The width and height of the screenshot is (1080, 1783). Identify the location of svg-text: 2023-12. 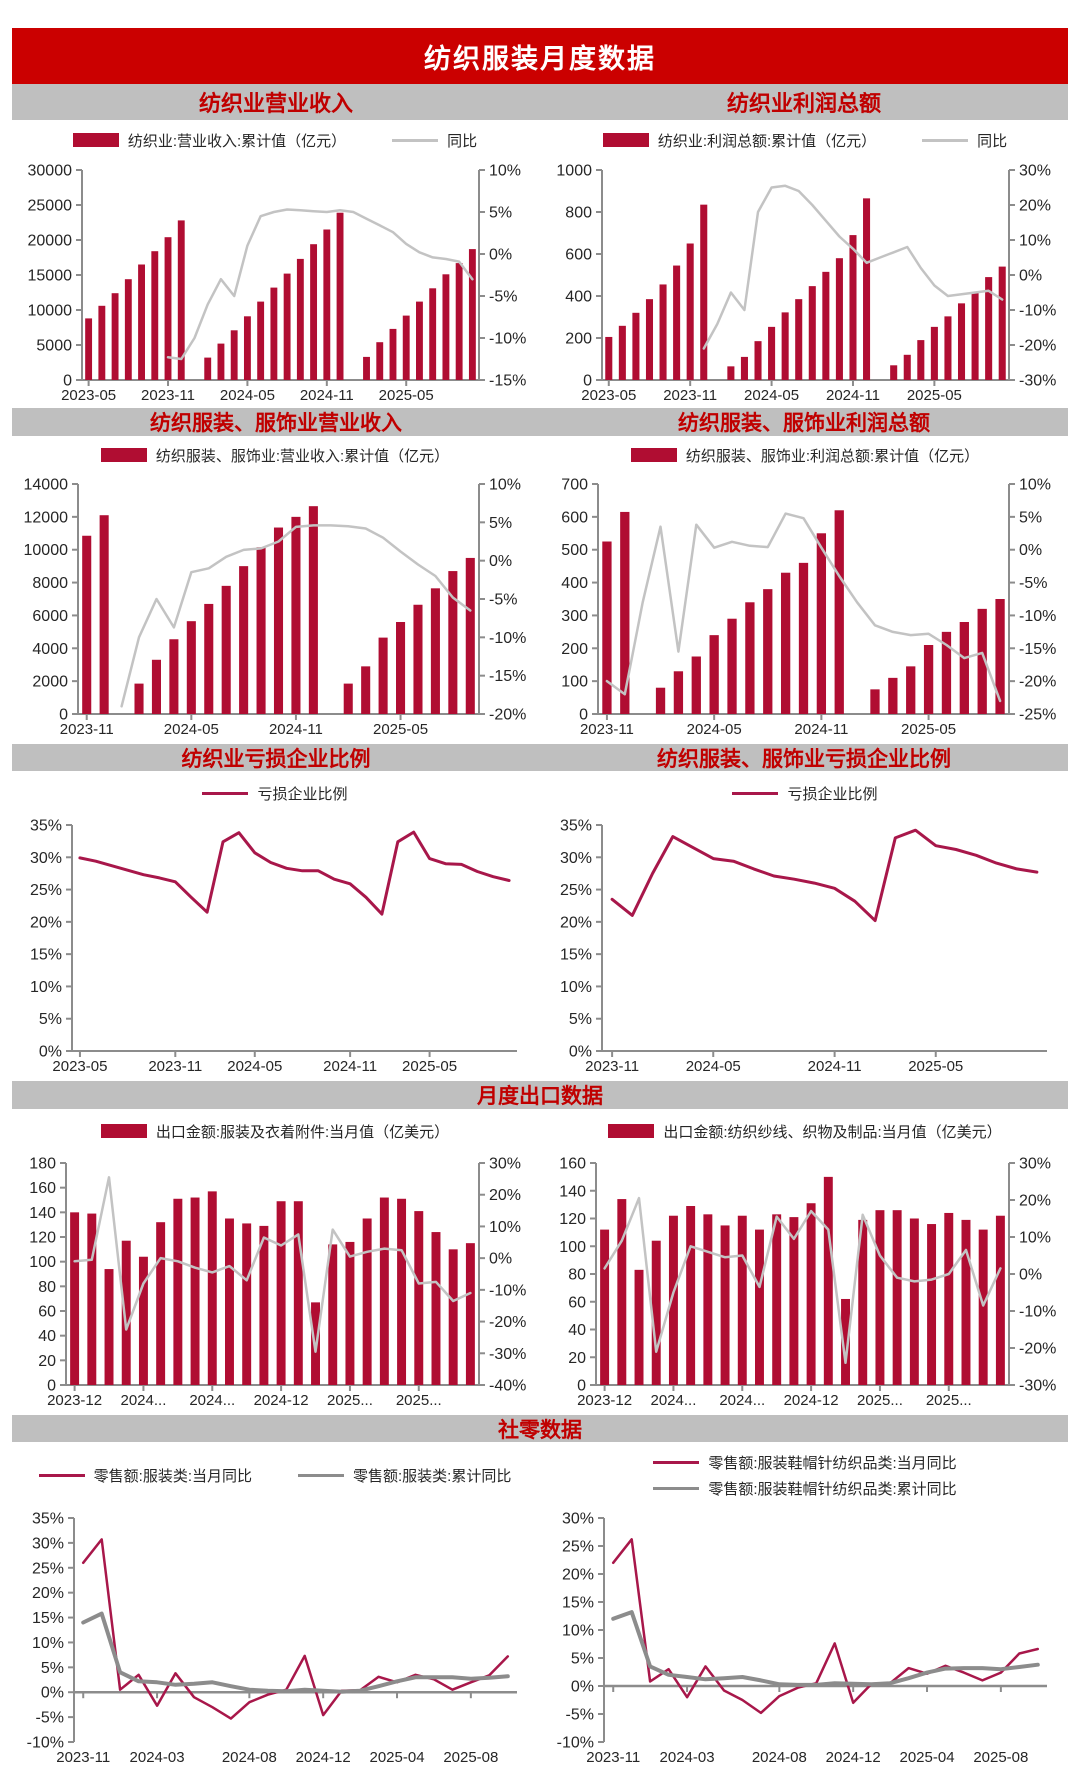
(604, 1400).